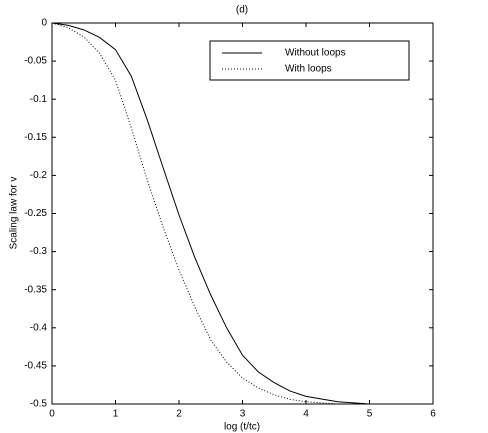 The height and width of the screenshot is (433, 488). Describe the element at coordinates (35, 366) in the screenshot. I see `y-tick-label: -0.45` at that location.